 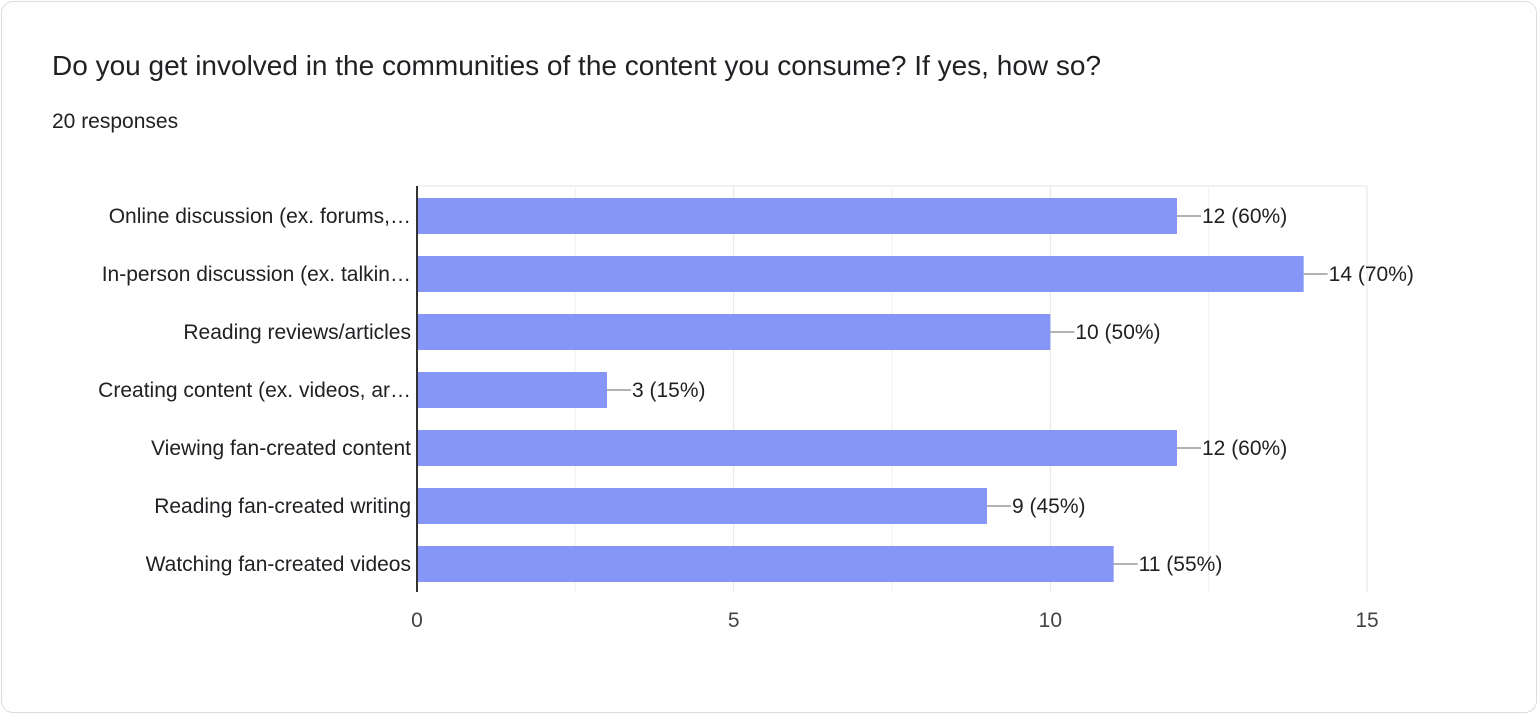 I want to click on data-label: 14 (70%), so click(x=1371, y=274).